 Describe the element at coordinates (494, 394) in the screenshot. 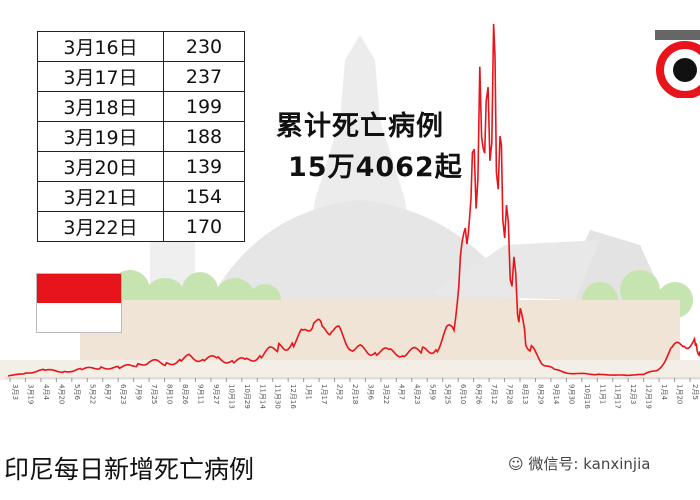

I see `x-tick-label: 7月12` at that location.